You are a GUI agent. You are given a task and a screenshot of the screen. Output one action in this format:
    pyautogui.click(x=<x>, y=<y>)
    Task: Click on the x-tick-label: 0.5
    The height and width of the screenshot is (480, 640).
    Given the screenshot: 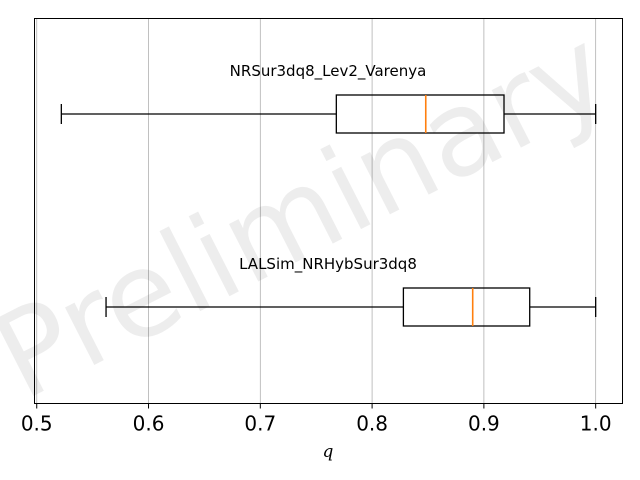 What is the action you would take?
    pyautogui.click(x=37, y=424)
    